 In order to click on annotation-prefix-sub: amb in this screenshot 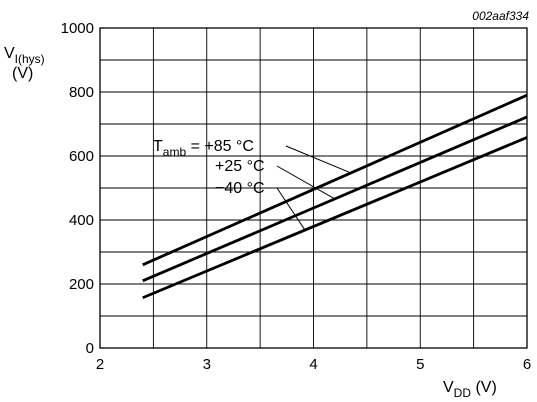, I will do `click(175, 152)`.